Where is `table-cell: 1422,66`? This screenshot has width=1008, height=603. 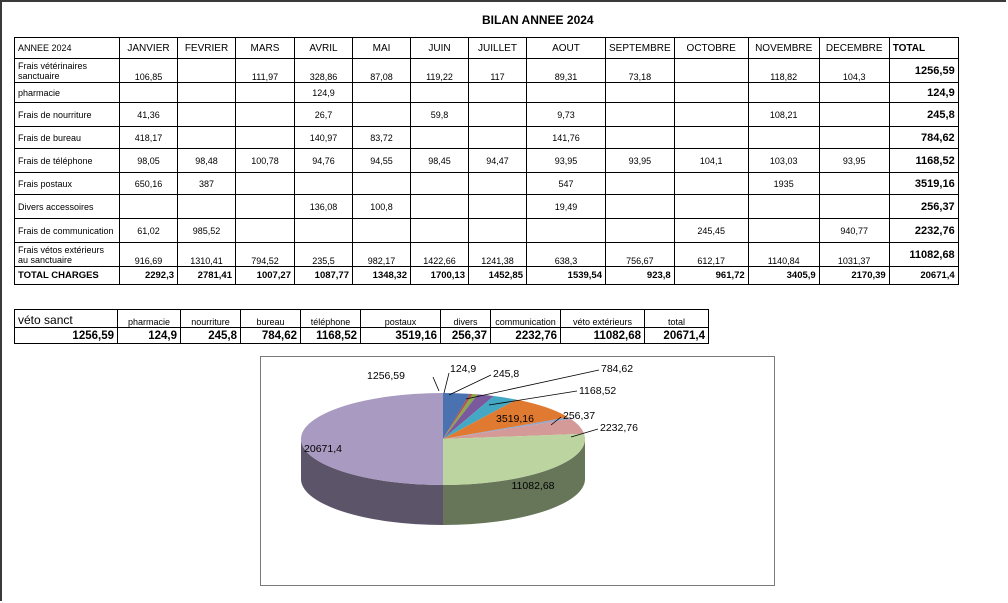 table-cell: 1422,66 is located at coordinates (439, 254).